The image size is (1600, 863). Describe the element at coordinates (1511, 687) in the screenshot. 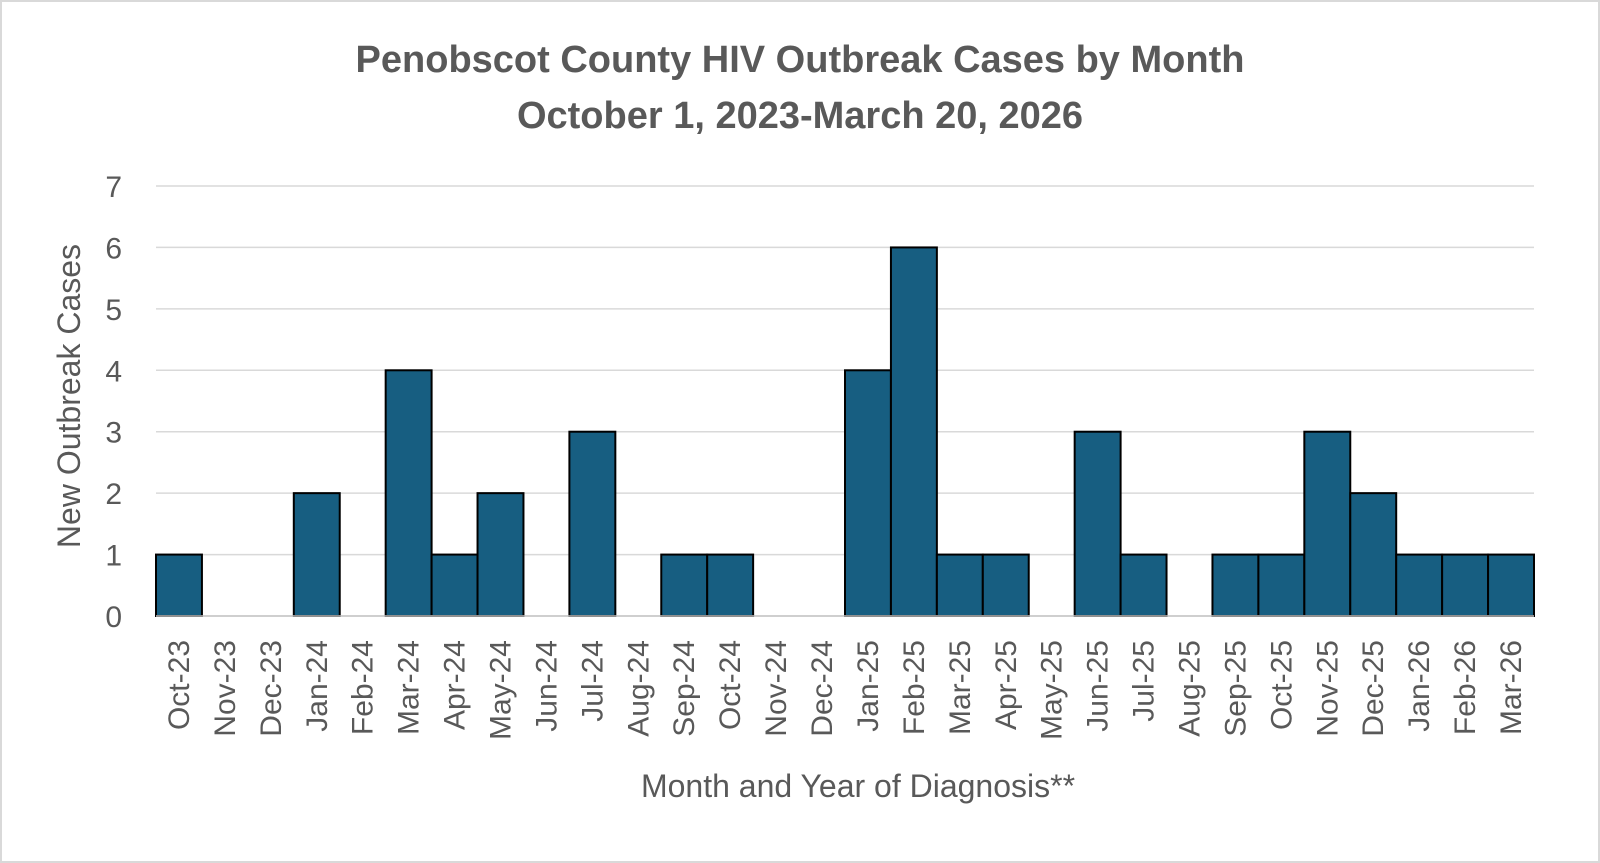

I see `x-tick-label: Mar-26` at that location.